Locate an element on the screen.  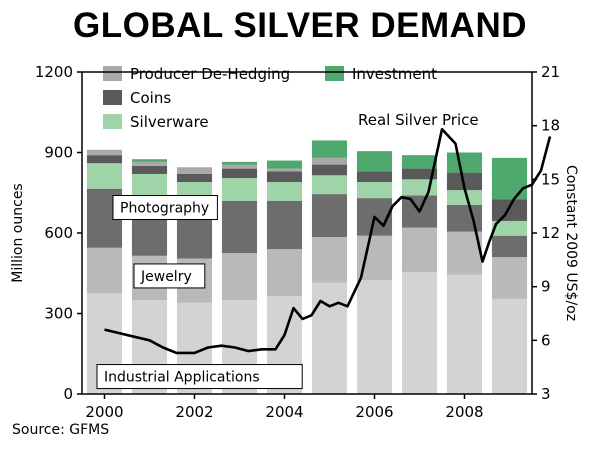
bar-investment-2005 is located at coordinates (329, 149).